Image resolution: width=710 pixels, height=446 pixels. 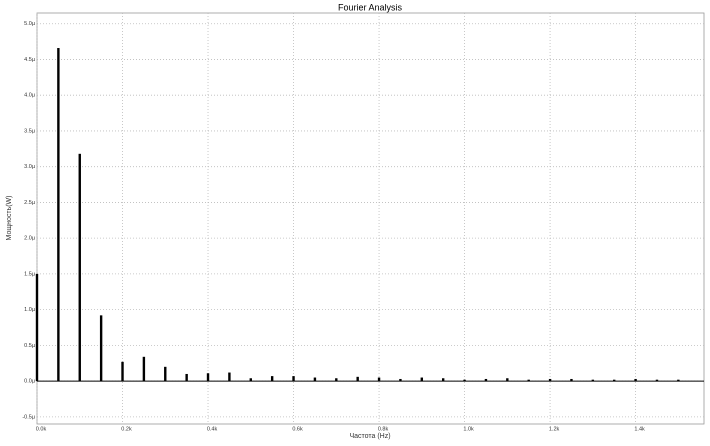 What do you see at coordinates (639, 429) in the screenshot?
I see `x-tick-label: 1.4k` at bounding box center [639, 429].